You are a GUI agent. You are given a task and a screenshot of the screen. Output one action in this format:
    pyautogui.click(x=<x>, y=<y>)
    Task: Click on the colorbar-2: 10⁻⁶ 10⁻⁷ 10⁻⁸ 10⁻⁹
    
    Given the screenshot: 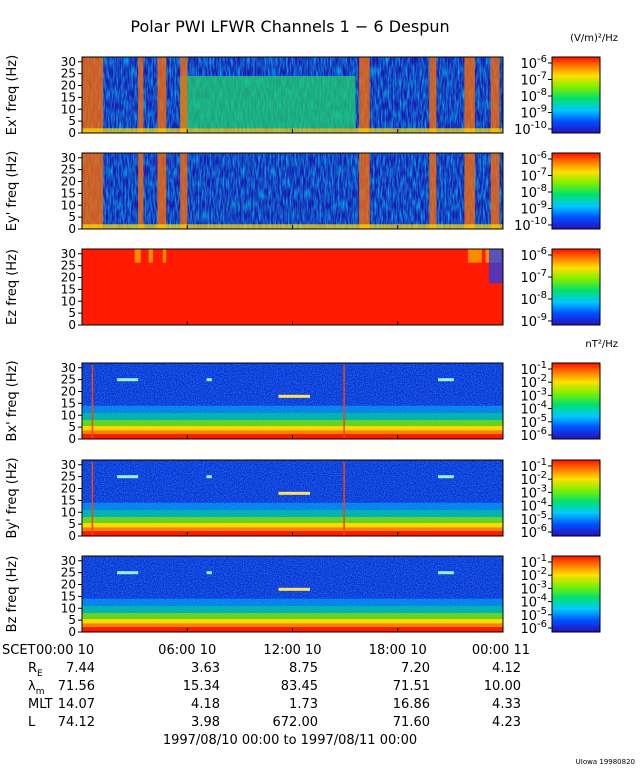 What is the action you would take?
    pyautogui.click(x=560, y=288)
    